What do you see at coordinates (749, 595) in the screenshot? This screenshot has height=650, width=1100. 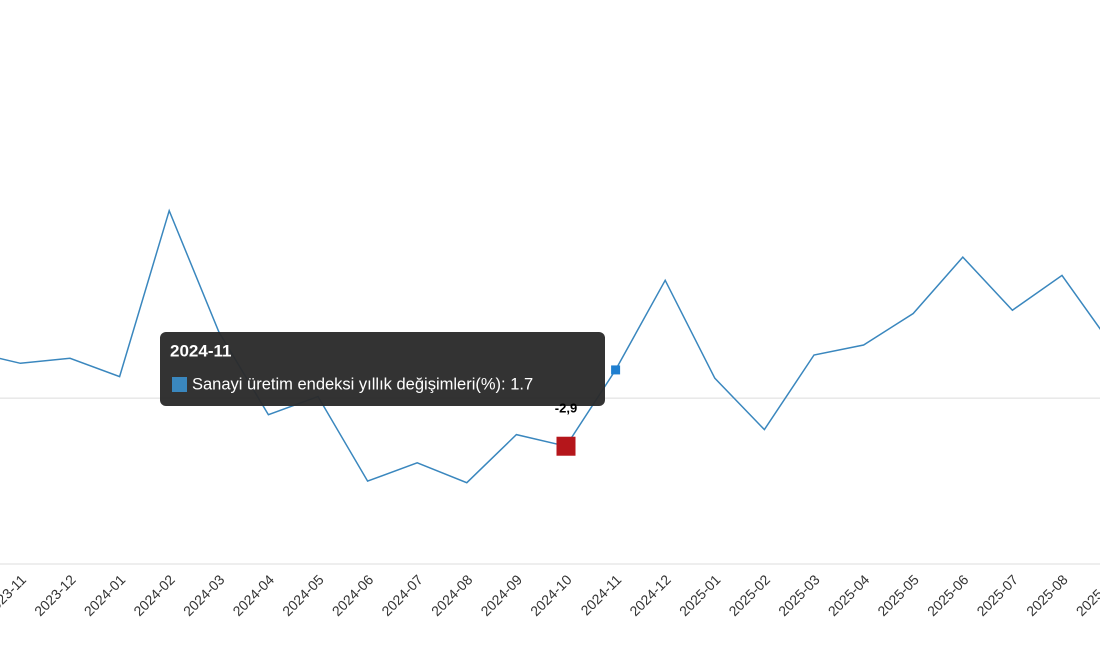 I see `x-tick-label: 2025-02` at bounding box center [749, 595].